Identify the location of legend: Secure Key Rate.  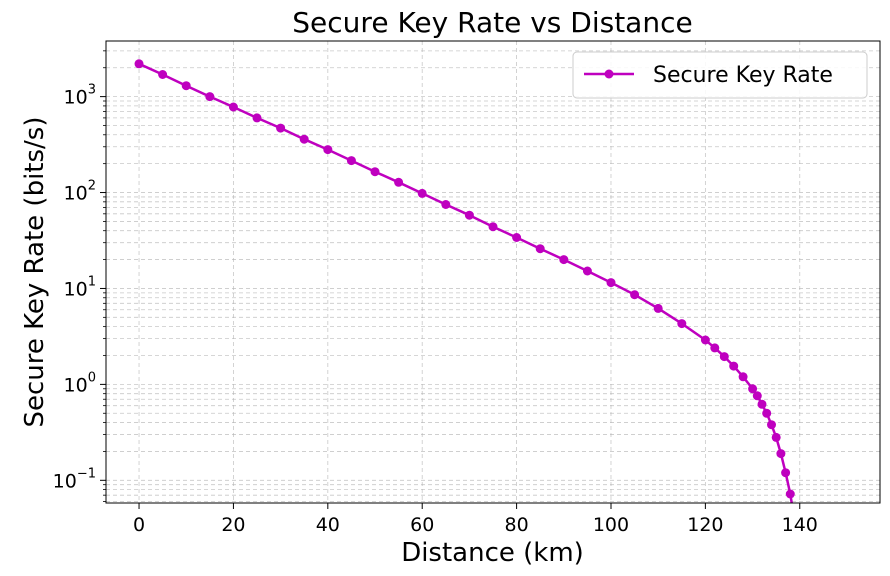
(720, 75).